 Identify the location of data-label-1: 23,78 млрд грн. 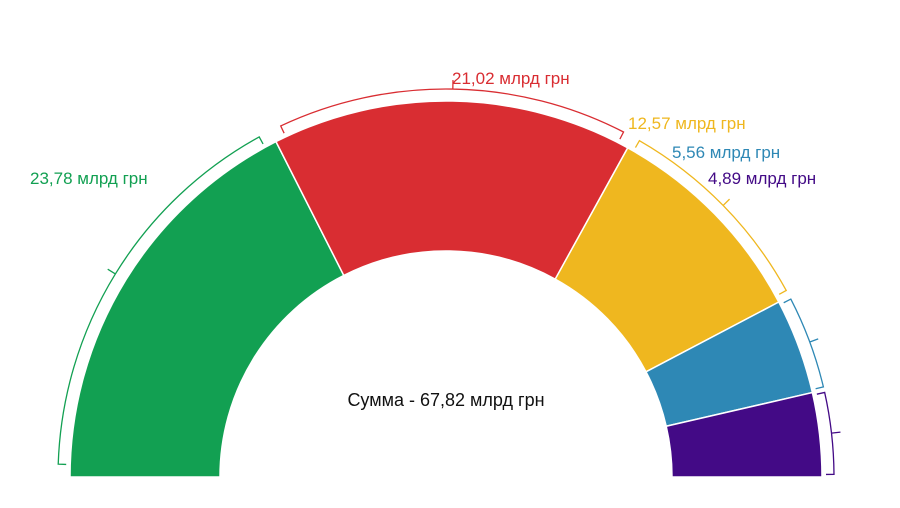
(89, 178).